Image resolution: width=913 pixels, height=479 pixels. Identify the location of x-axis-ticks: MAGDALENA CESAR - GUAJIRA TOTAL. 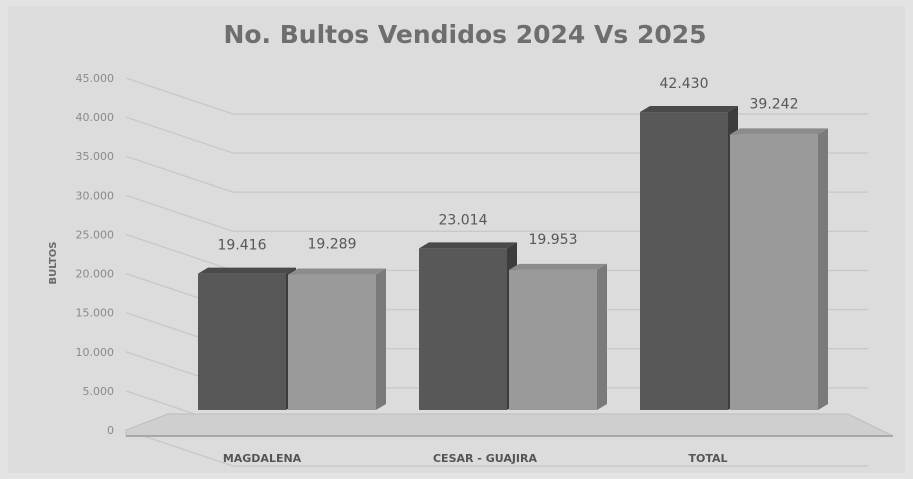
(475, 458).